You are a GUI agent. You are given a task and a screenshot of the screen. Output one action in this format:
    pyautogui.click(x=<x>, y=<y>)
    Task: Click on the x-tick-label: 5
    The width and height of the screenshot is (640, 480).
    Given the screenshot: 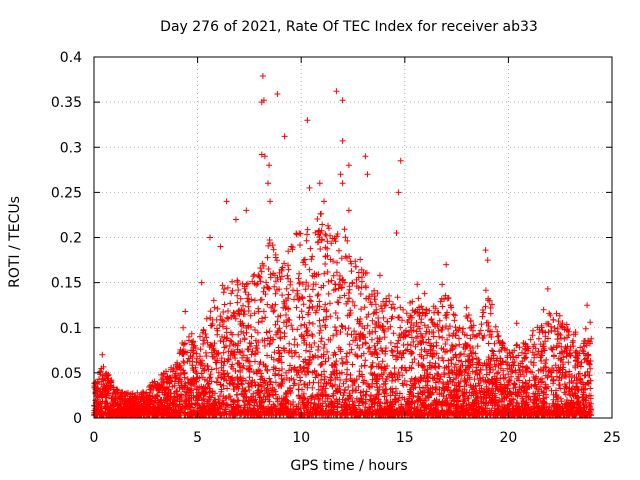 What is the action you would take?
    pyautogui.click(x=197, y=438)
    